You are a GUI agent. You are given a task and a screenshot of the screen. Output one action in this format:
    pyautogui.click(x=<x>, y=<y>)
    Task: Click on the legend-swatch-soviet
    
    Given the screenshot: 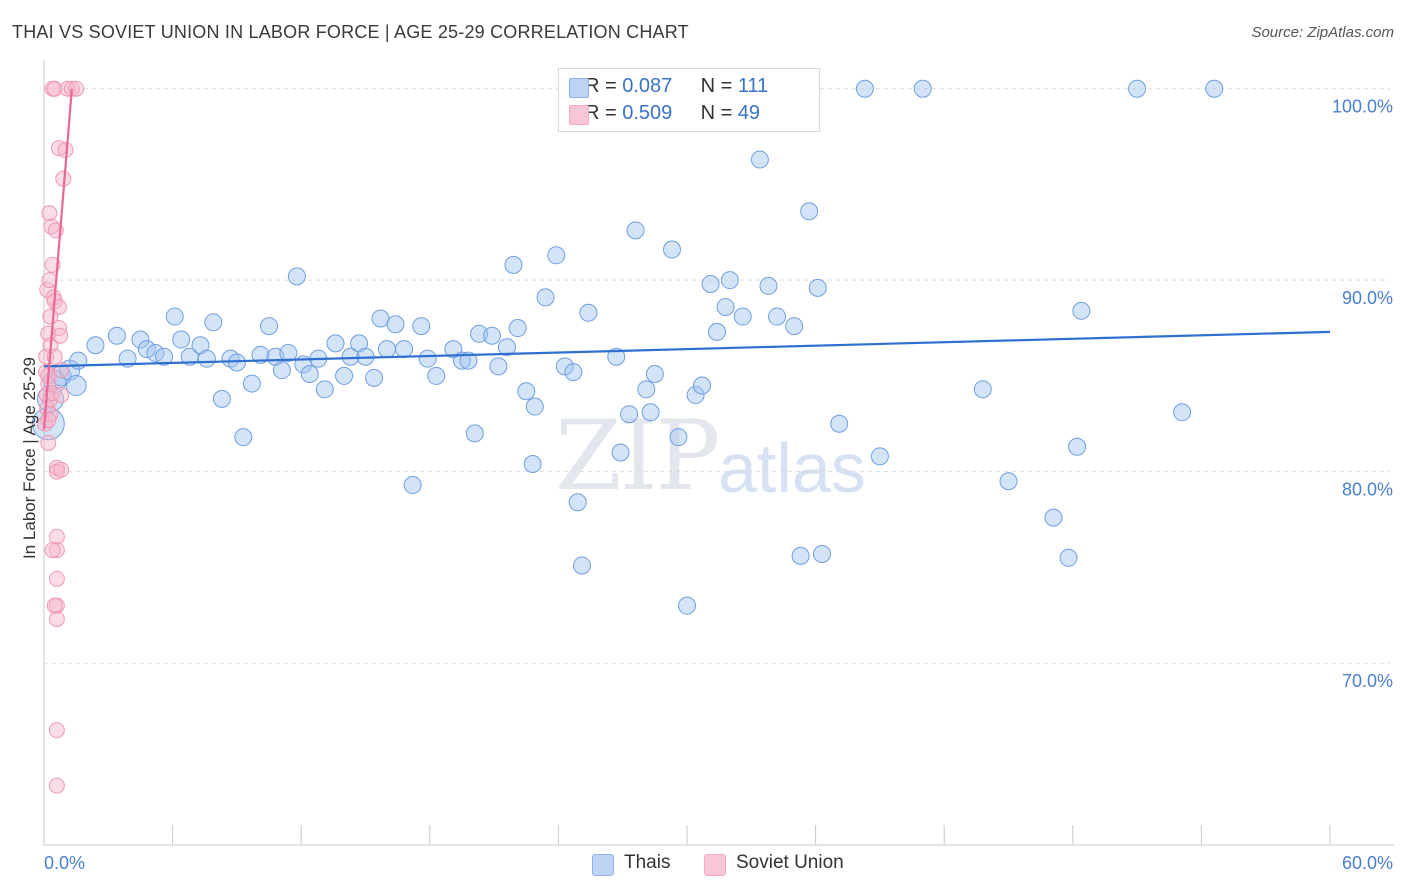 What is the action you would take?
    pyautogui.click(x=715, y=865)
    